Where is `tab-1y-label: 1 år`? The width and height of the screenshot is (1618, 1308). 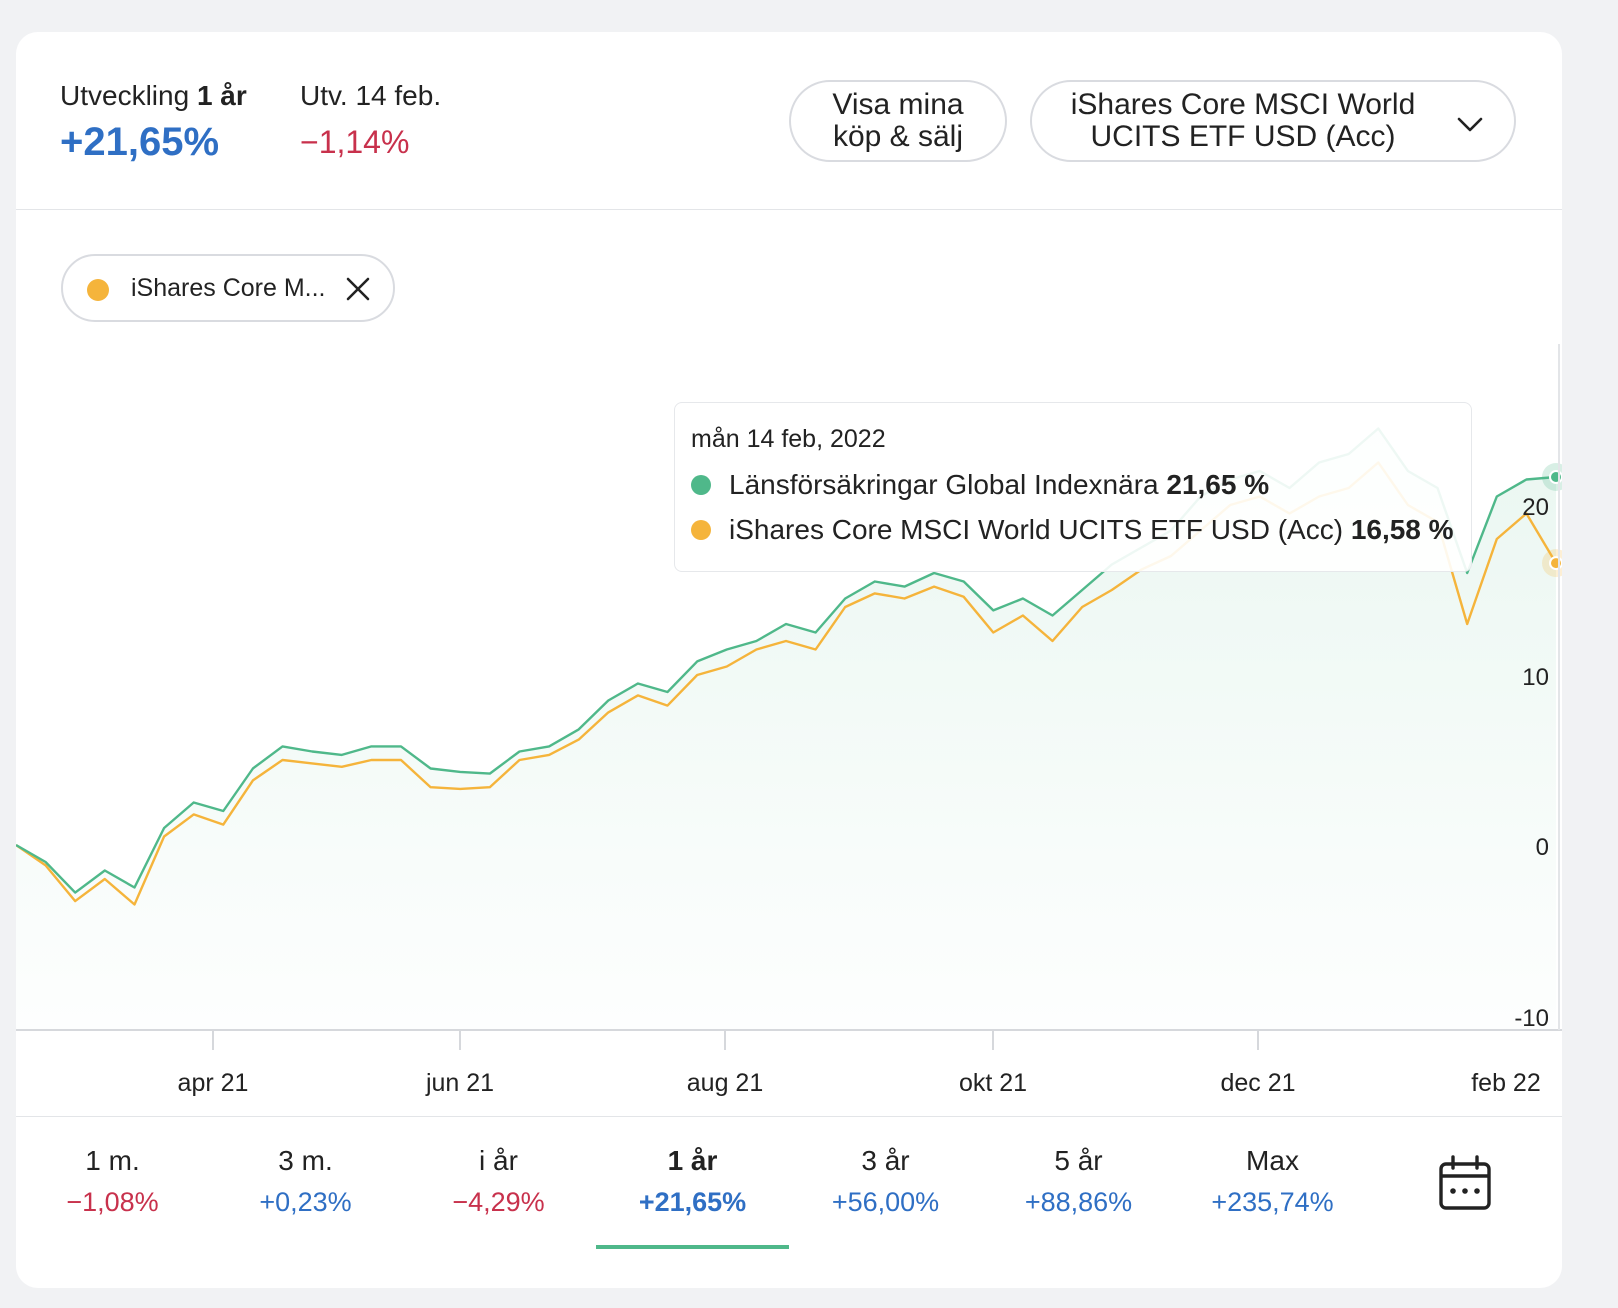 tab-1y-label: 1 år is located at coordinates (692, 1160).